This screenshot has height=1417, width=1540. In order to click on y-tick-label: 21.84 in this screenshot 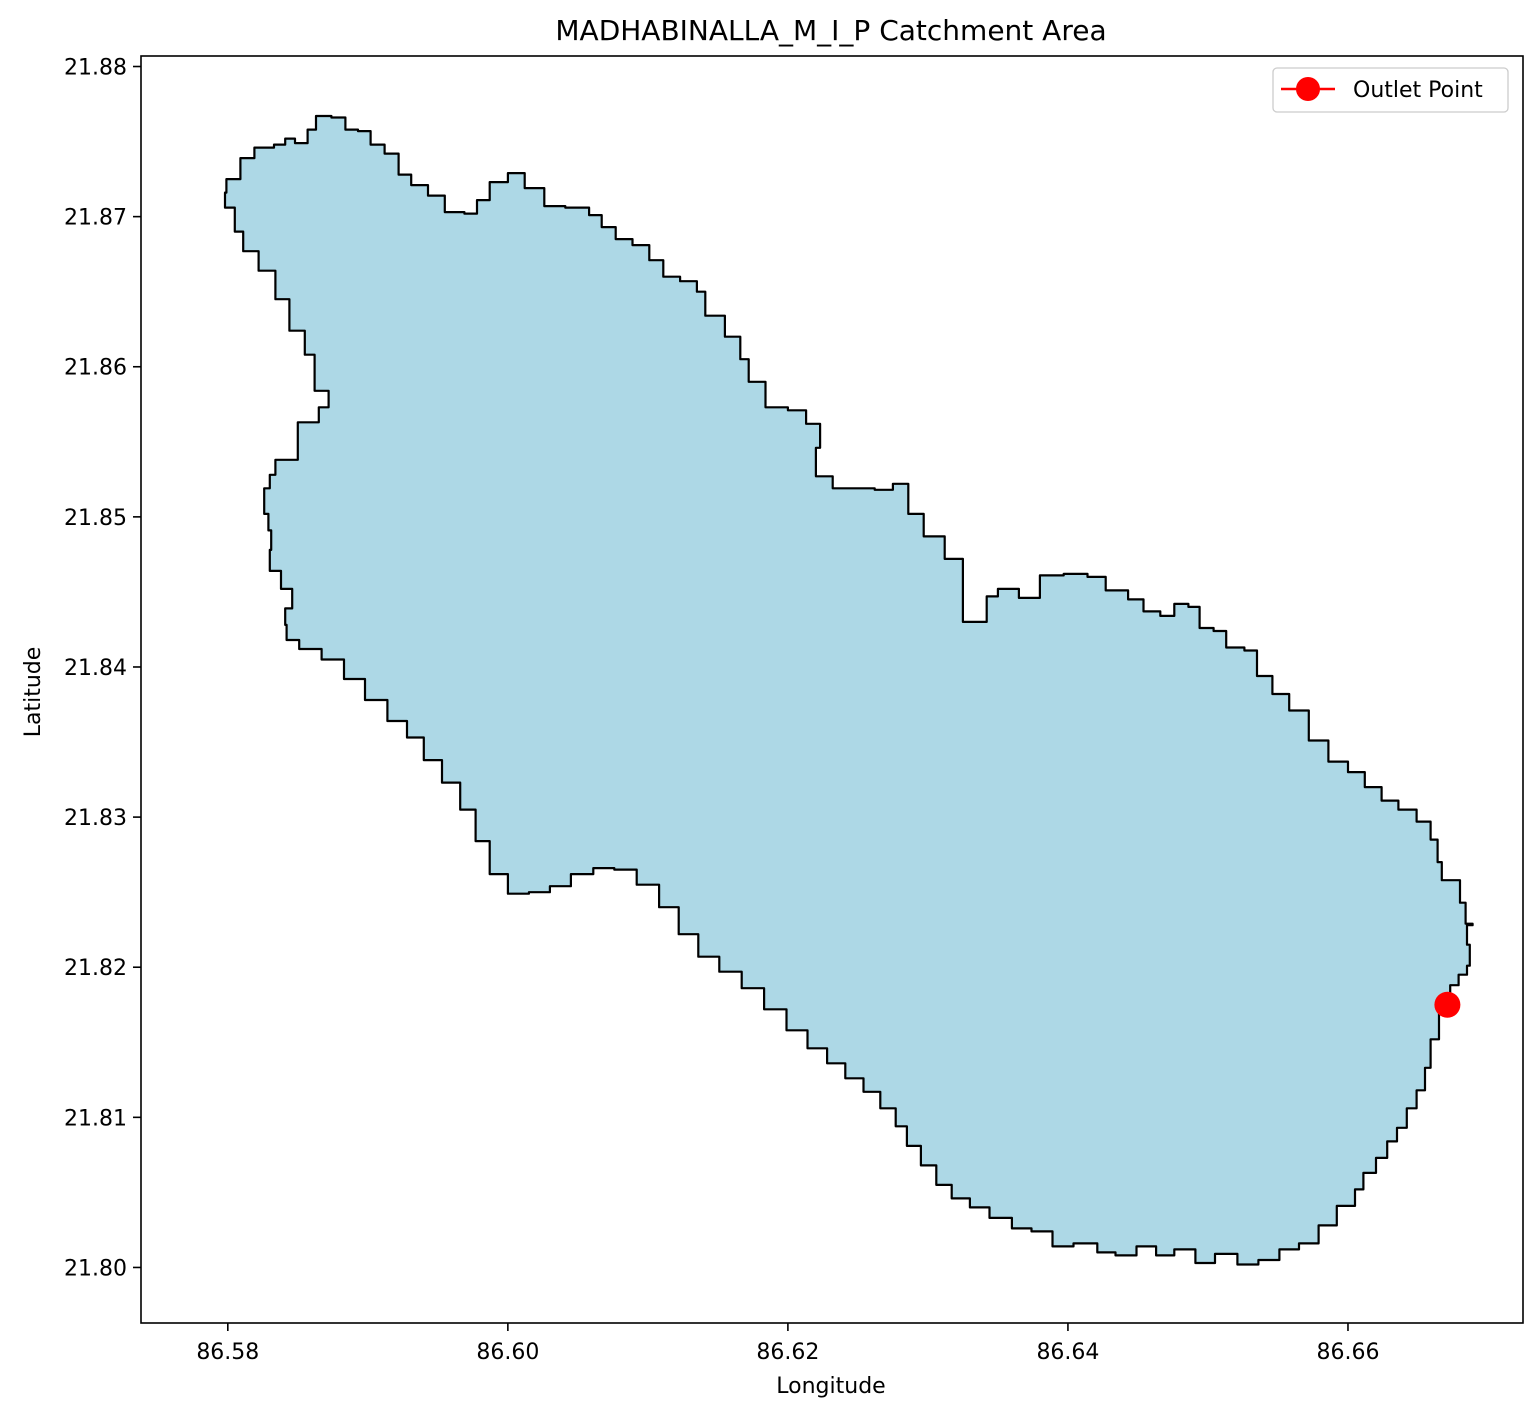, I will do `click(95, 668)`.